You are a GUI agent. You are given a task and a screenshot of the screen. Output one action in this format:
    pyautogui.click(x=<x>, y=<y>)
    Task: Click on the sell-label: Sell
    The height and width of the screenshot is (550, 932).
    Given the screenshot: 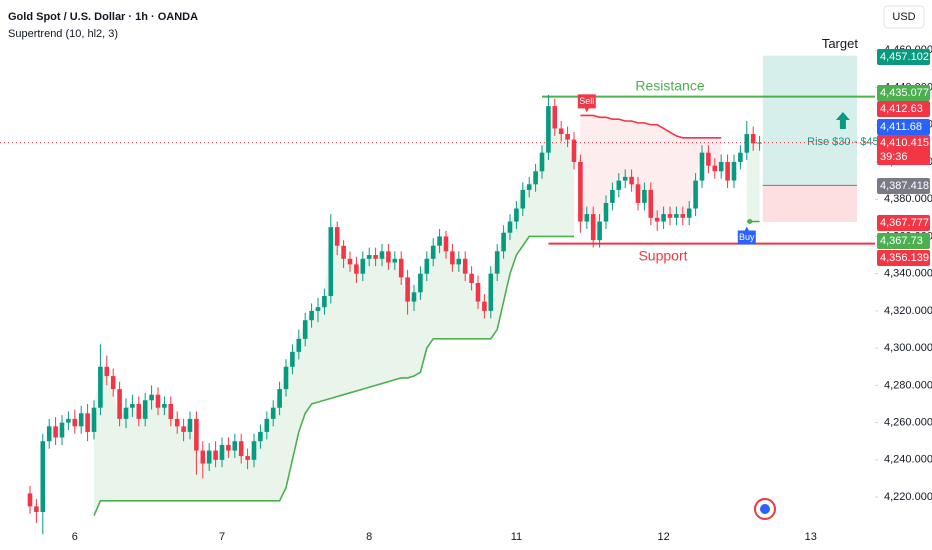 What is the action you would take?
    pyautogui.click(x=586, y=101)
    